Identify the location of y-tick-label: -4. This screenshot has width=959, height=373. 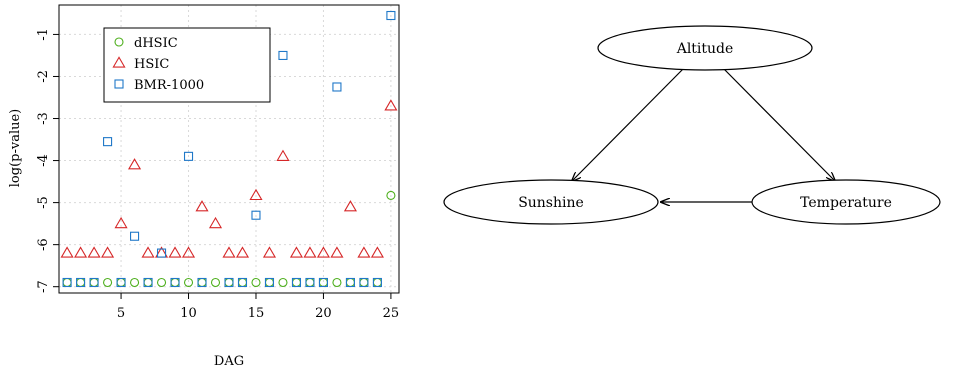
(43, 160).